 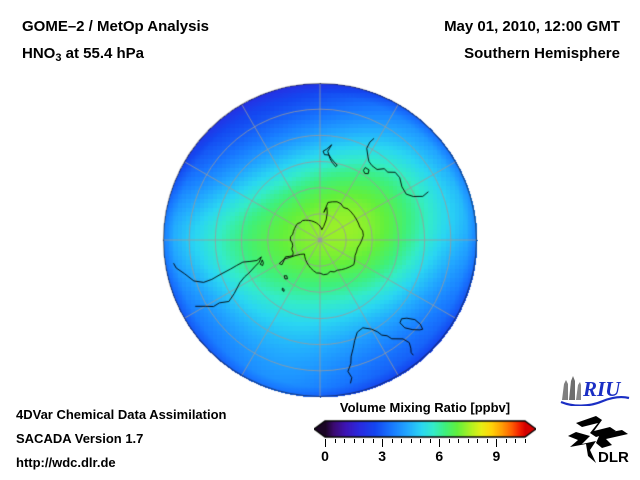 I want to click on dlr-logo: DLR, so click(x=598, y=441).